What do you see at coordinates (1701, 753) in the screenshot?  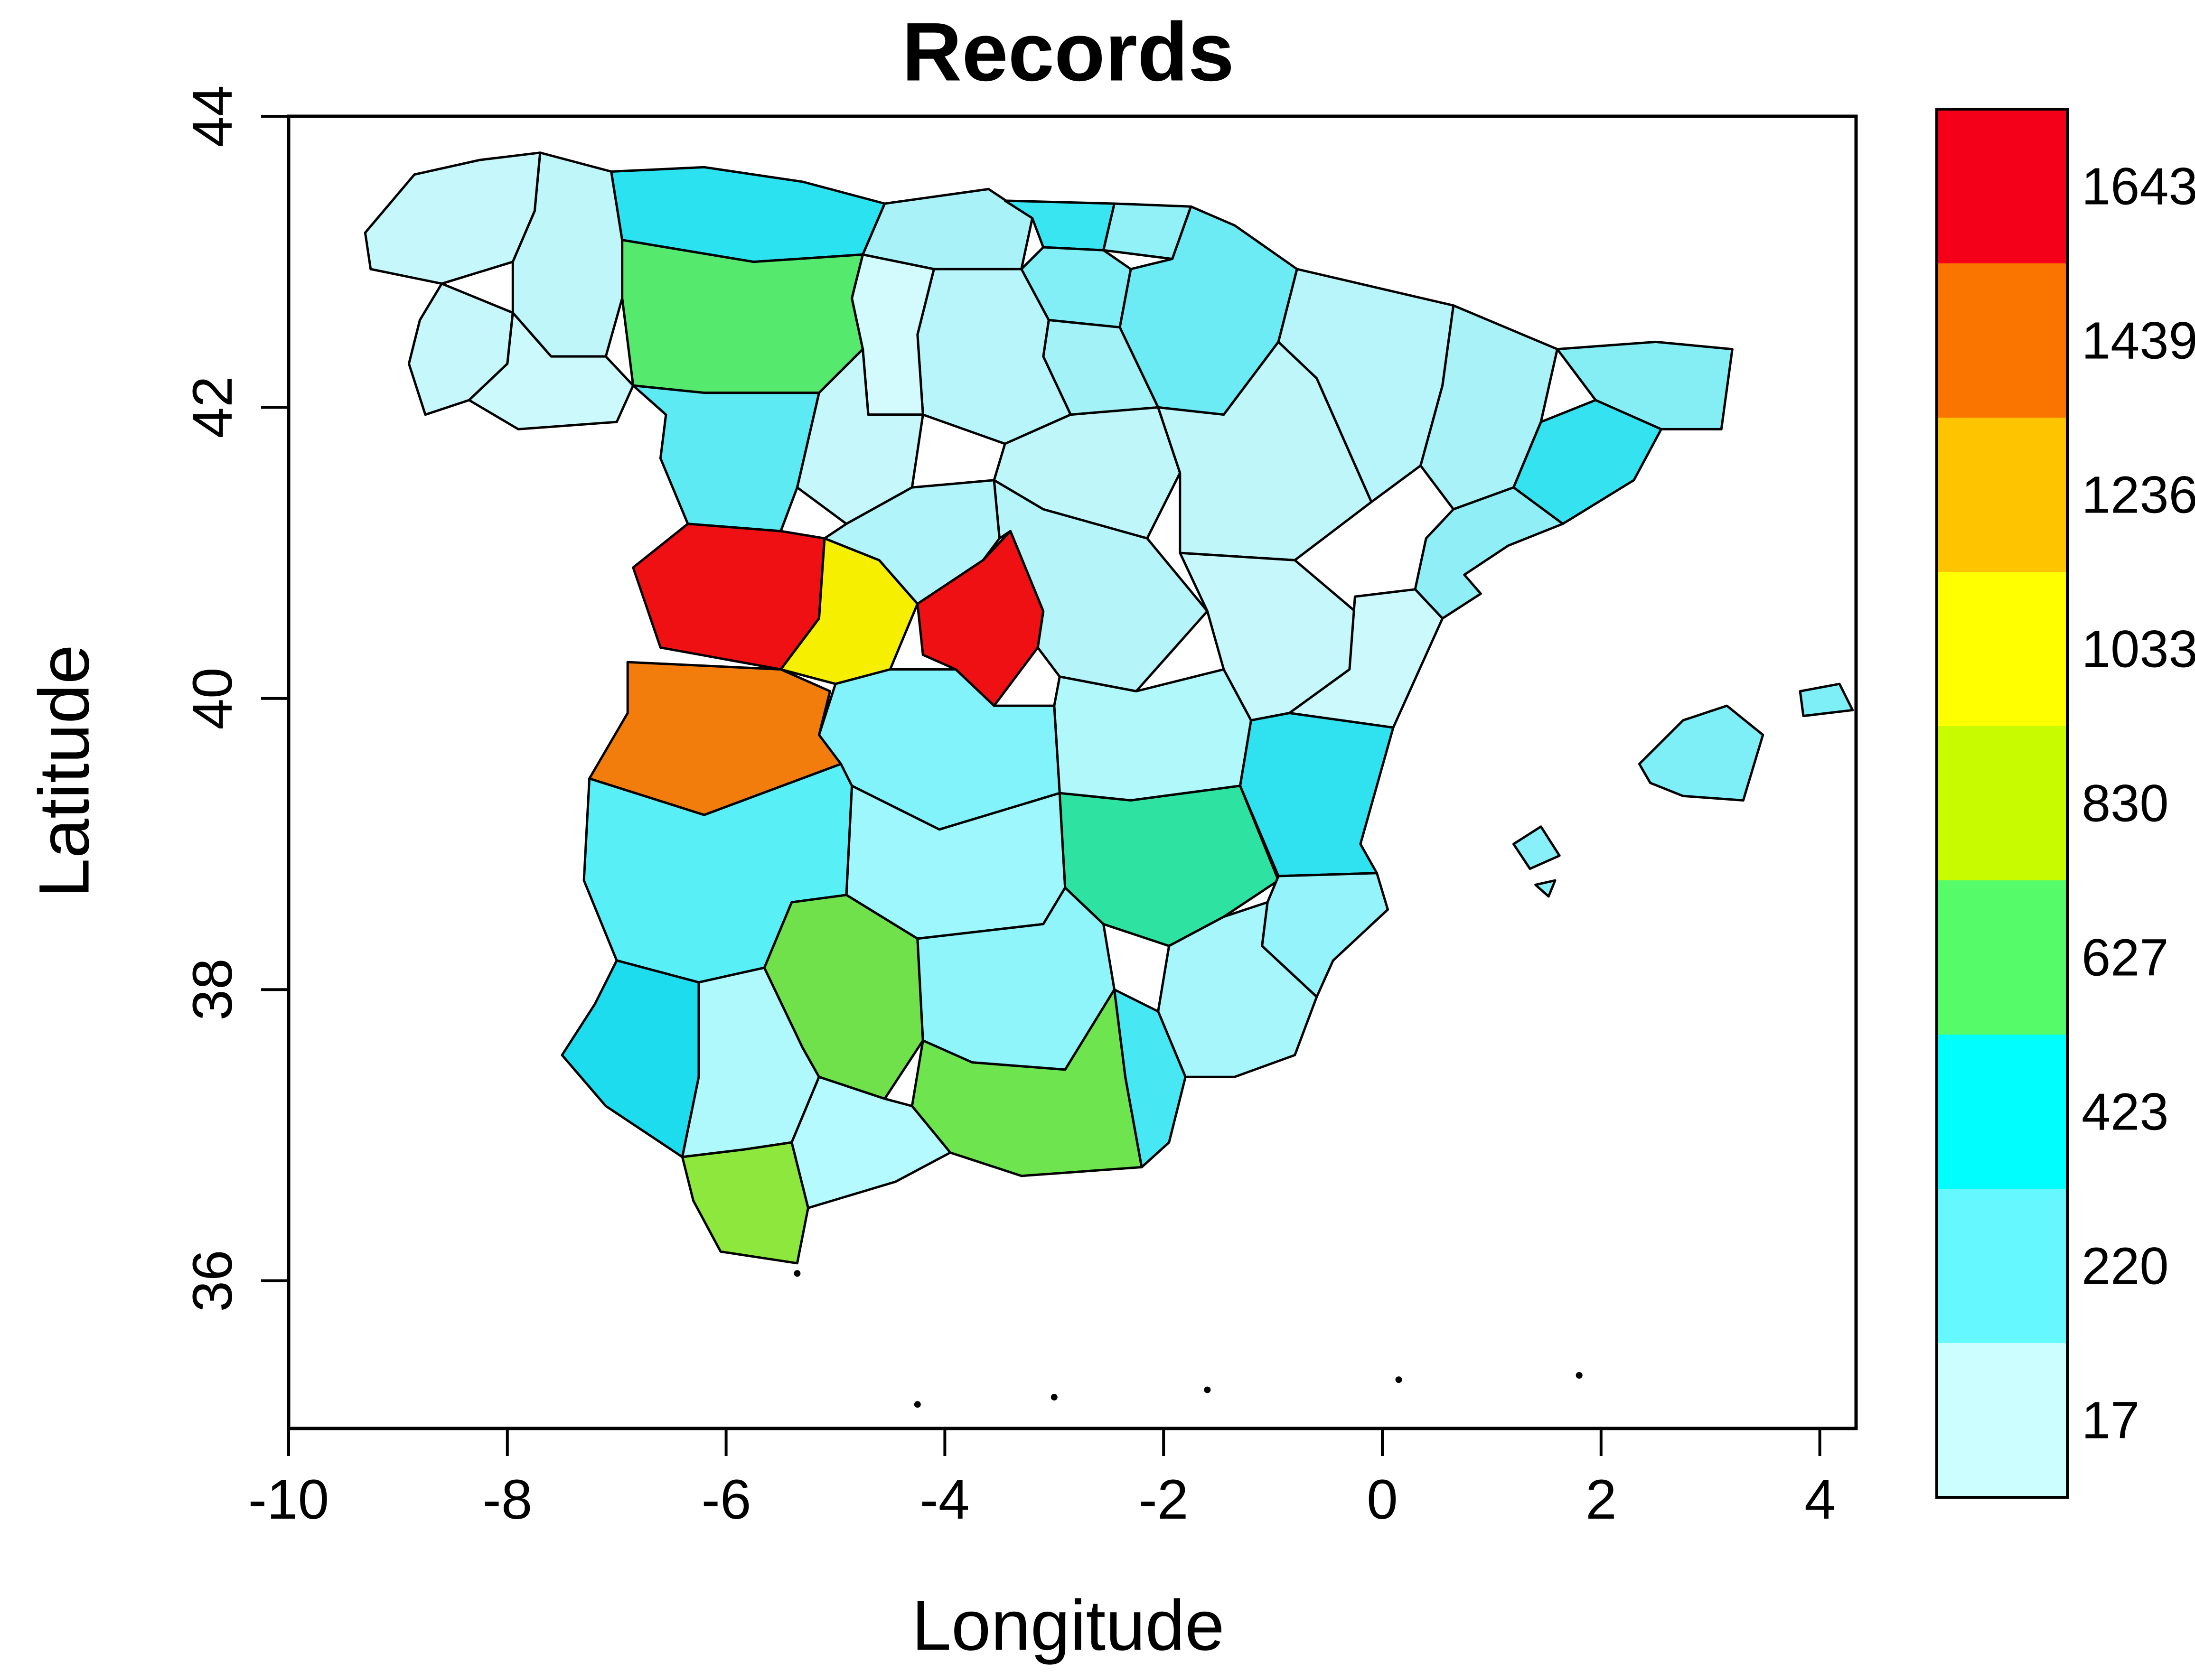 I see `province-mallorca` at bounding box center [1701, 753].